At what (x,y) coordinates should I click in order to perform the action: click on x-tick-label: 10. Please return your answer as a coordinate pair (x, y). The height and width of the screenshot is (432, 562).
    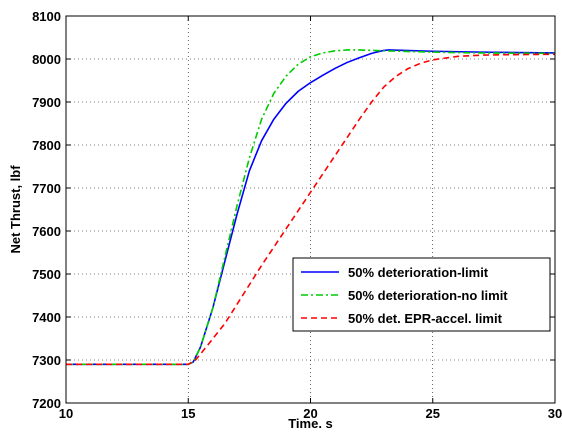
    Looking at the image, I should click on (66, 413).